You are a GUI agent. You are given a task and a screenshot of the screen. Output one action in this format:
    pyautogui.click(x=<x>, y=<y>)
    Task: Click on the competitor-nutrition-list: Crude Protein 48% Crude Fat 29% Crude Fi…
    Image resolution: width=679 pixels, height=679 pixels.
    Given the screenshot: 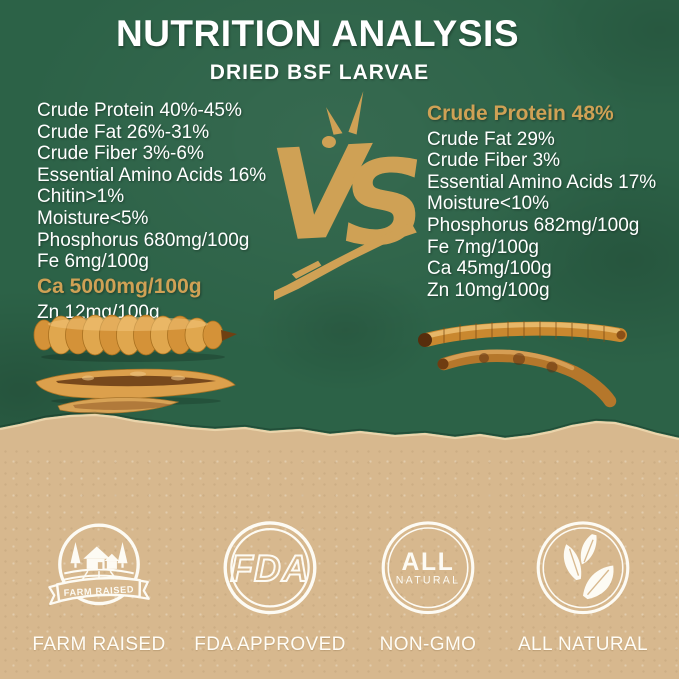 What is the action you would take?
    pyautogui.click(x=541, y=202)
    